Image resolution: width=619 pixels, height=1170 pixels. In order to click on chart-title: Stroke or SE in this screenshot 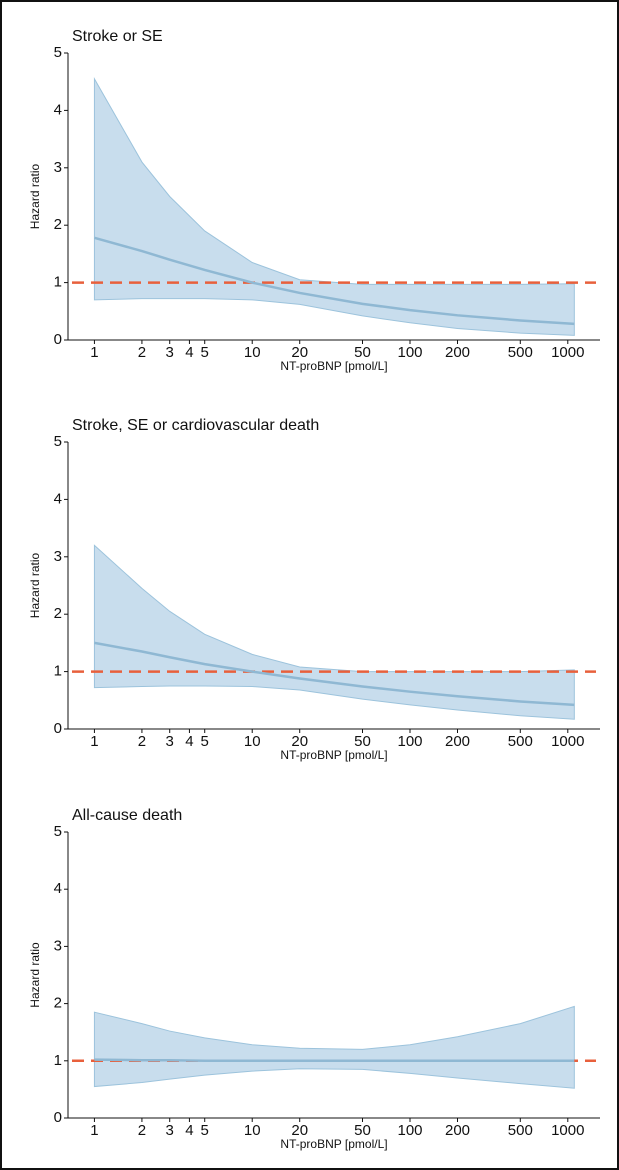, I will do `click(117, 36)`.